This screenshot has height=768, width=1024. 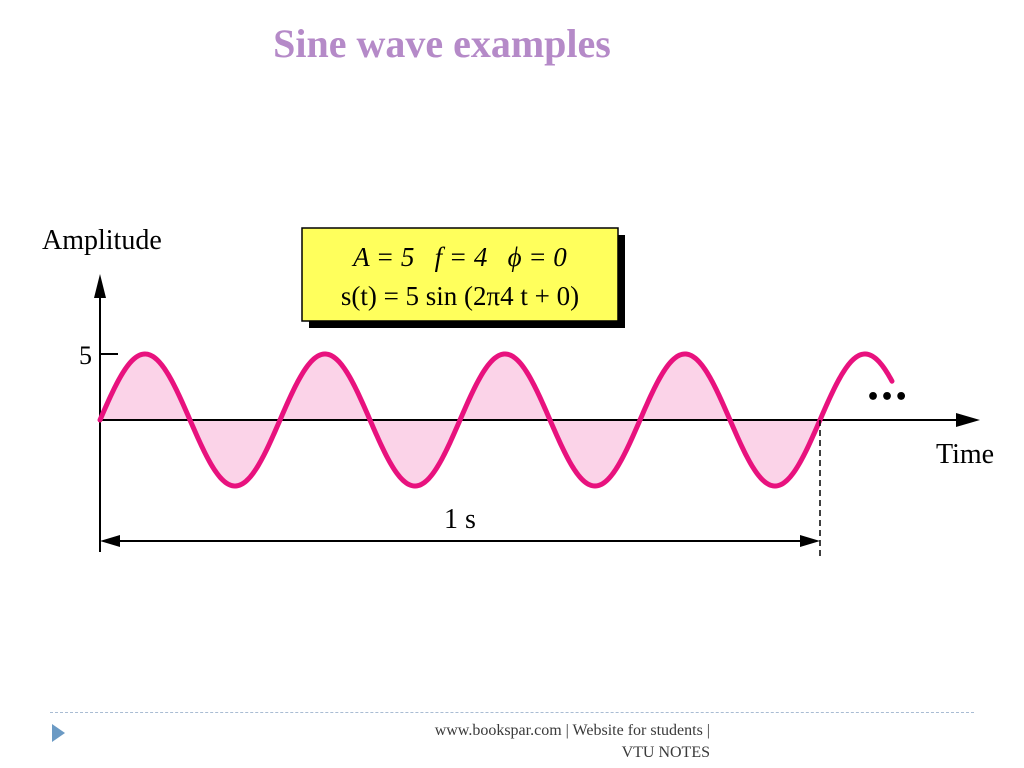 What do you see at coordinates (460, 296) in the screenshot?
I see `formula-label: s(t) = 5 sin (2π4 t + 0)` at bounding box center [460, 296].